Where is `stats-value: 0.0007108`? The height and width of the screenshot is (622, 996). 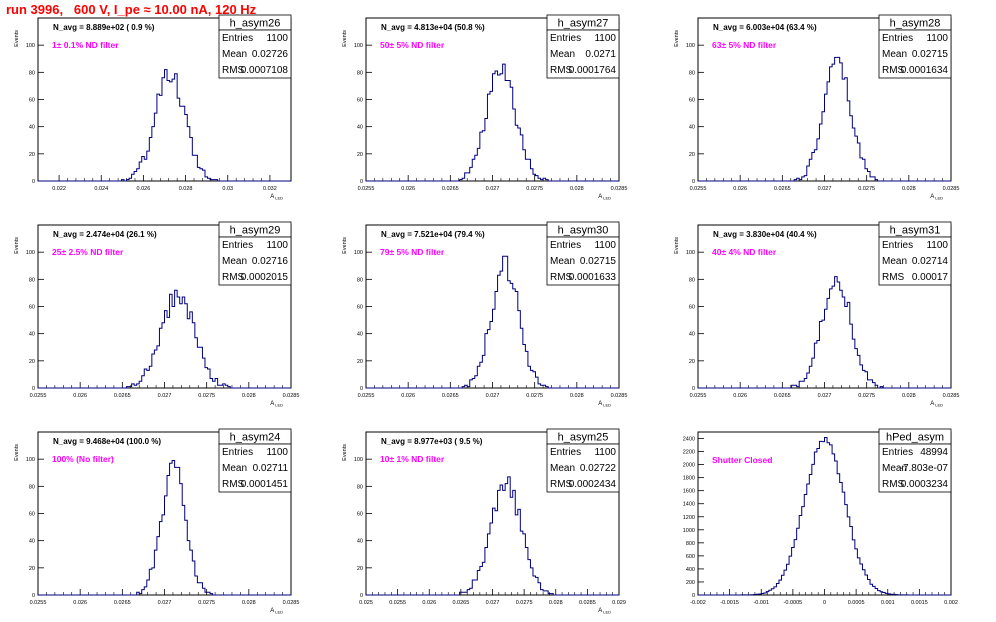
stats-value: 0.0007108 is located at coordinates (265, 70).